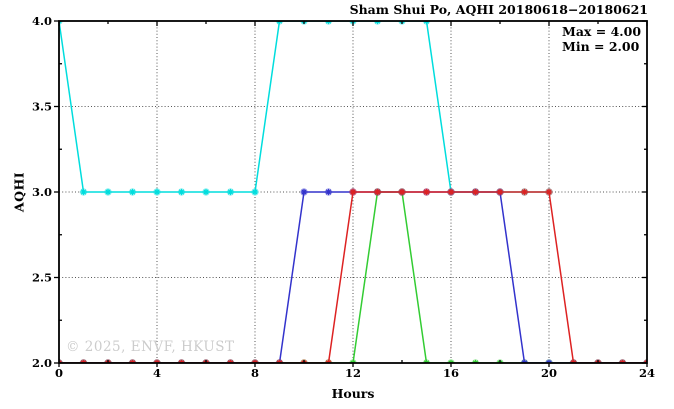 The width and height of the screenshot is (674, 409). Describe the element at coordinates (353, 393) in the screenshot. I see `x-axis-label: Hours` at that location.